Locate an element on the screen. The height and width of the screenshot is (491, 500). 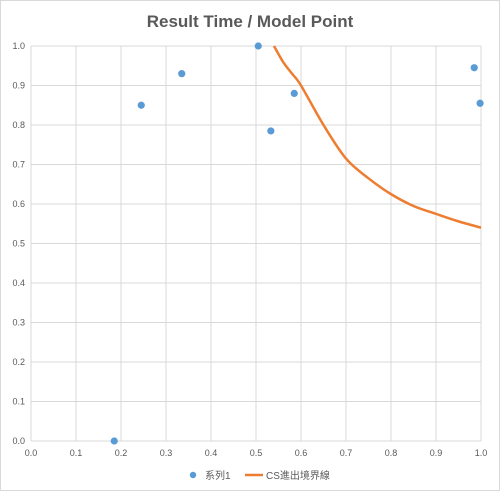
legend-label-series1: 系列1 is located at coordinates (218, 475).